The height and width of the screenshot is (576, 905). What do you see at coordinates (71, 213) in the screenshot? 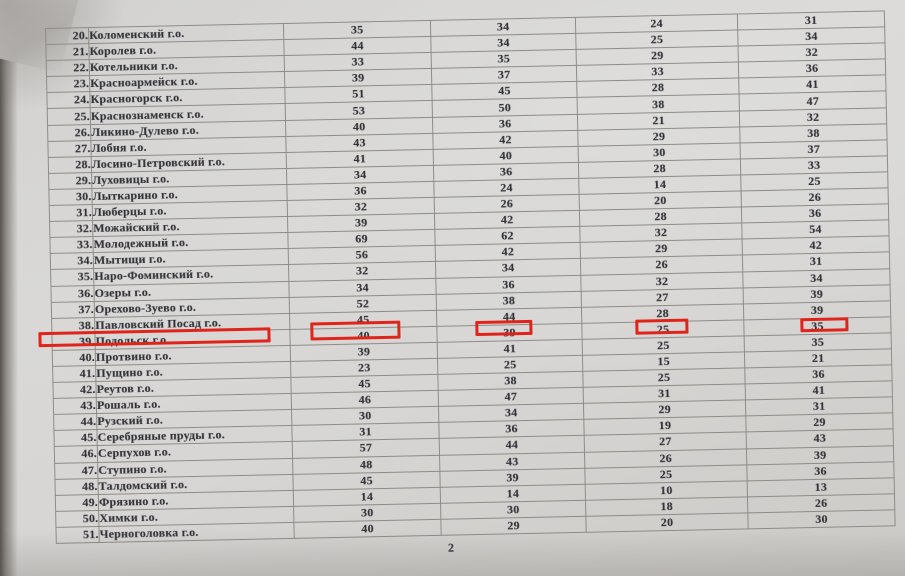
I see `row-number-cell: 31.` at bounding box center [71, 213].